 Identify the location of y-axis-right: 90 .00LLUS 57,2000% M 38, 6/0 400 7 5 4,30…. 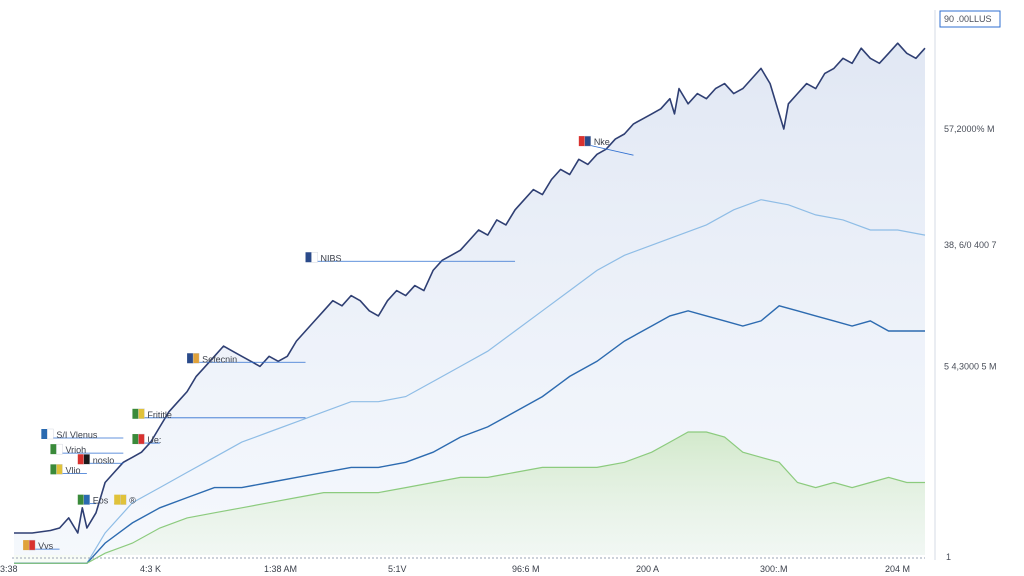
(967, 286).